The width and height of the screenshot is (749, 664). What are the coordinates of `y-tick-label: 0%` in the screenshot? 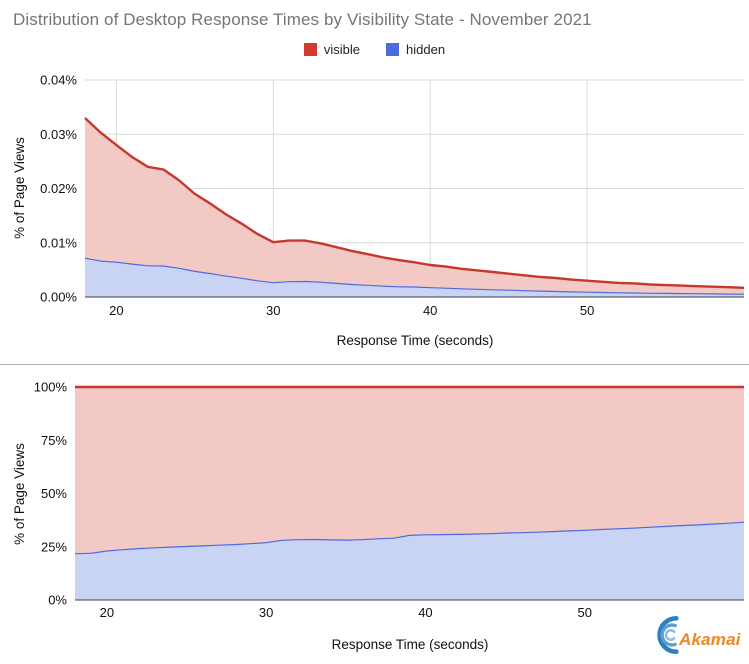 It's located at (57, 600).